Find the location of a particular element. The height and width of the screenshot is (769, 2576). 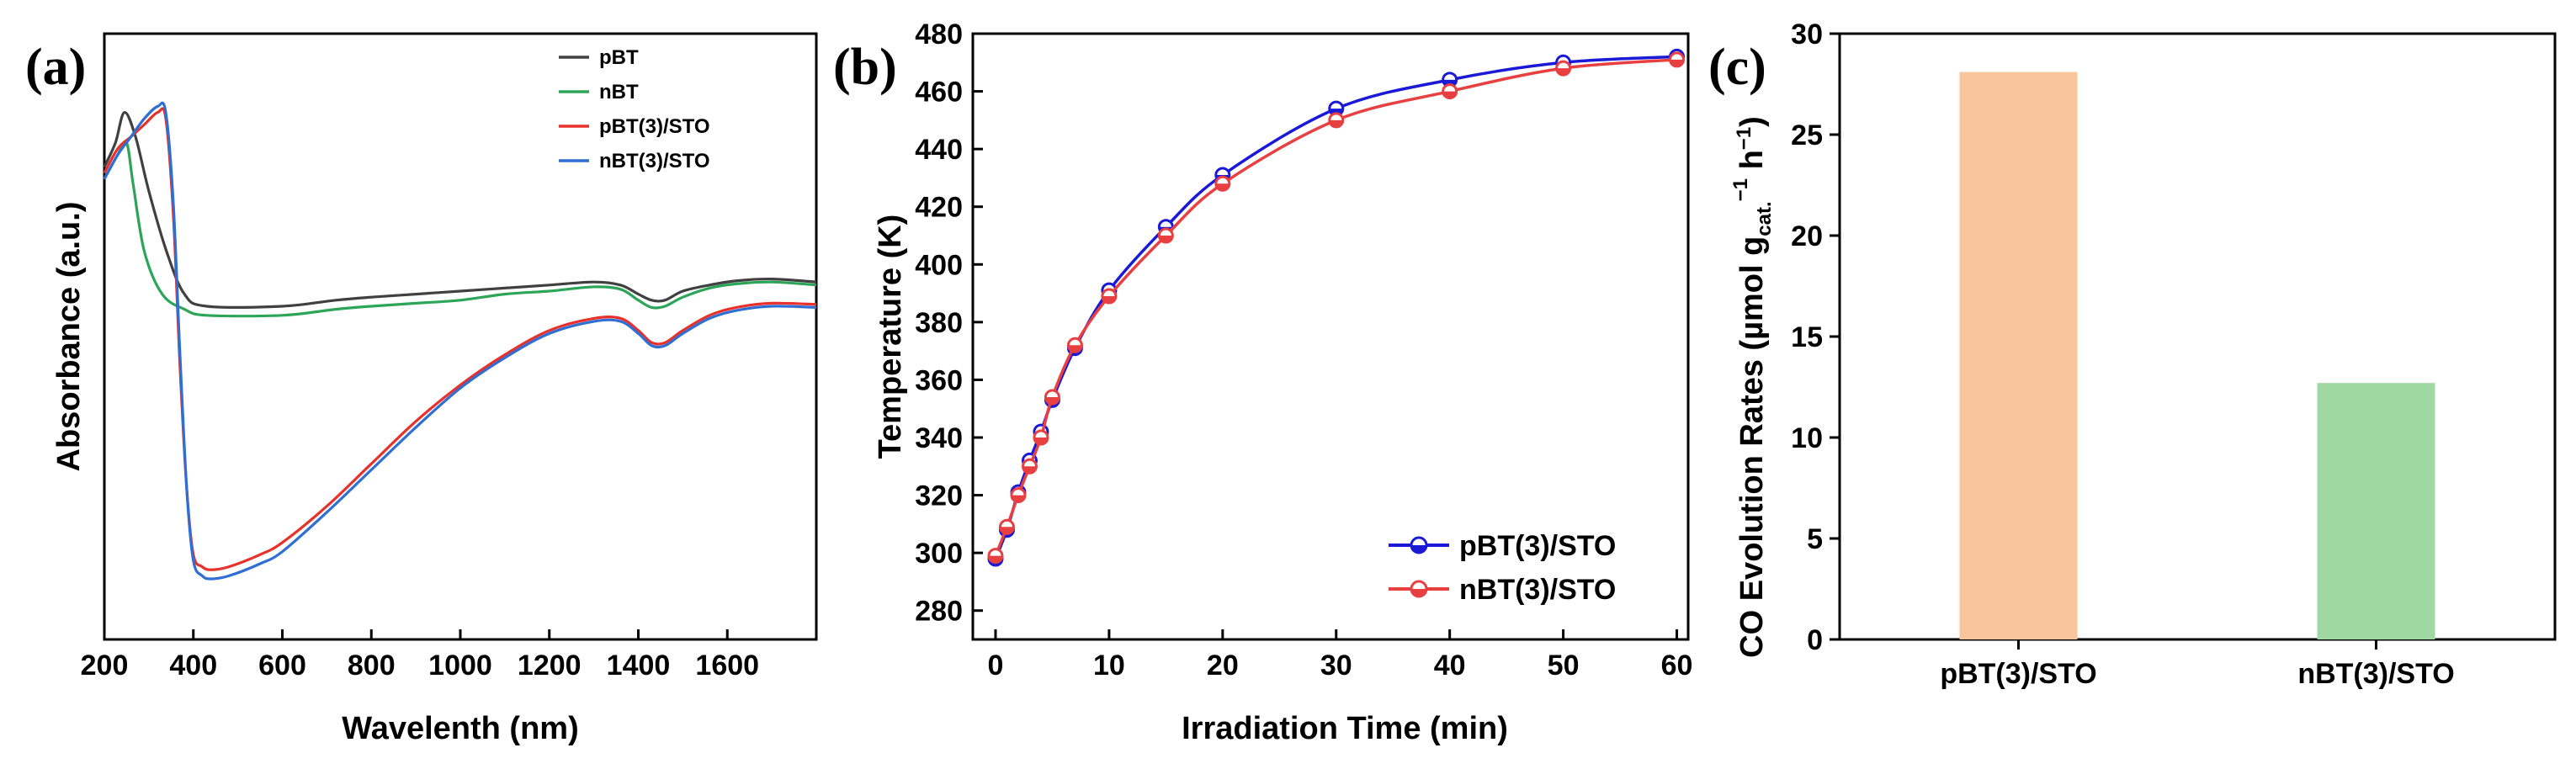

panel-a-label: (a) is located at coordinates (56, 67).